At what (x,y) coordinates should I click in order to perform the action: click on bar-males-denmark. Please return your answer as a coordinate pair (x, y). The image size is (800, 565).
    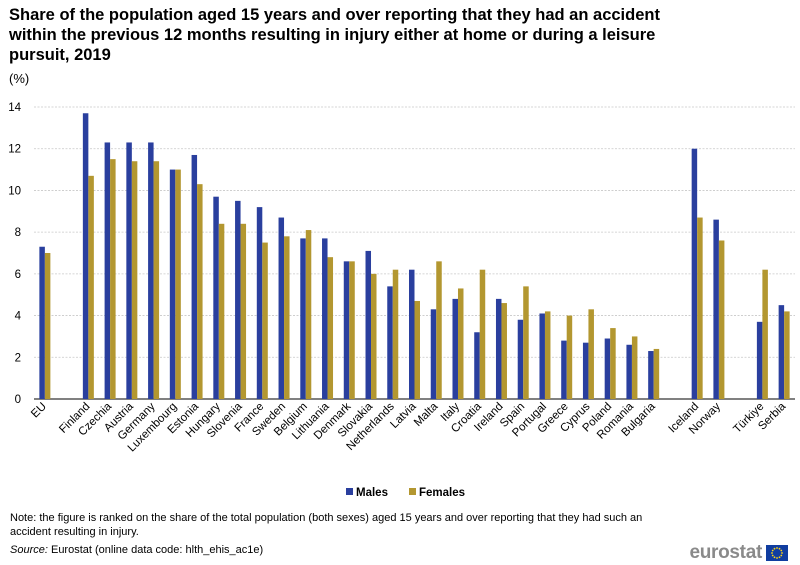
    Looking at the image, I should click on (346, 330).